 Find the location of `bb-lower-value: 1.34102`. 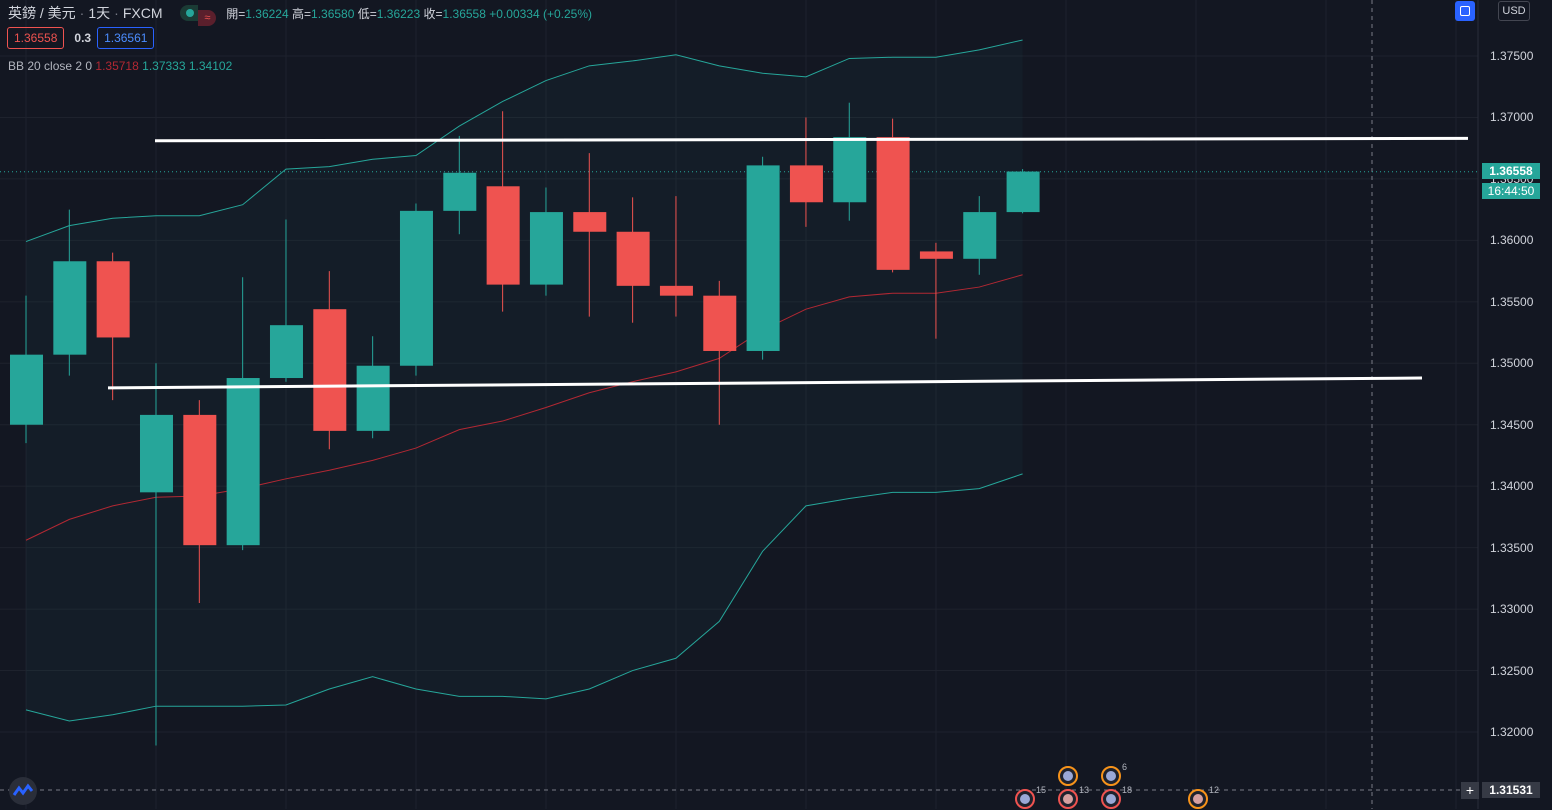

bb-lower-value: 1.34102 is located at coordinates (210, 66).